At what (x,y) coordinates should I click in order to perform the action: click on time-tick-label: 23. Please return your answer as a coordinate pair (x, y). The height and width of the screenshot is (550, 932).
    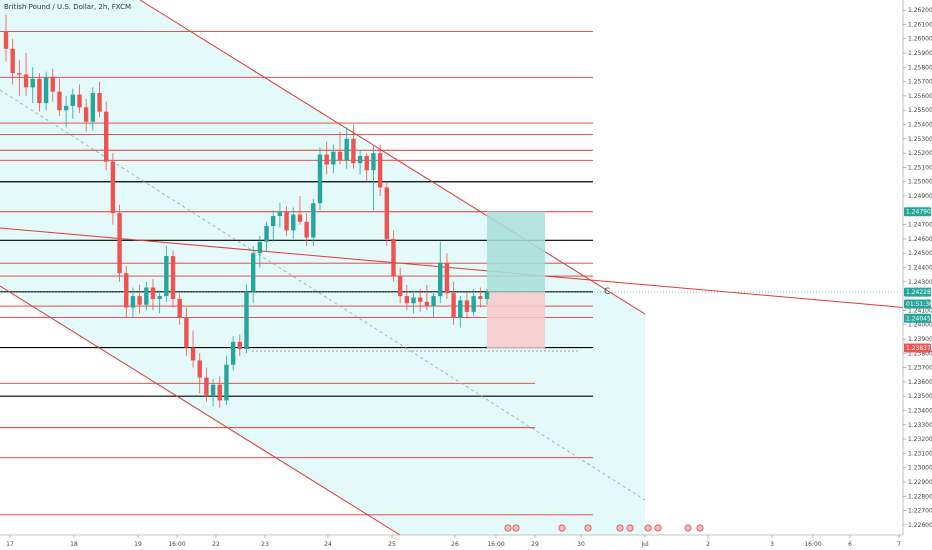
    Looking at the image, I should click on (265, 544).